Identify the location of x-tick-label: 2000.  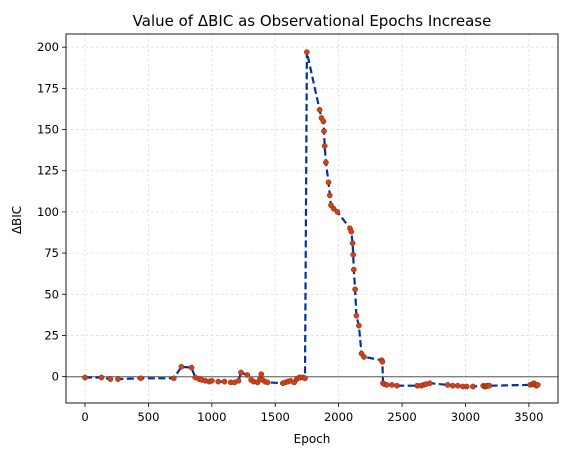
(338, 417).